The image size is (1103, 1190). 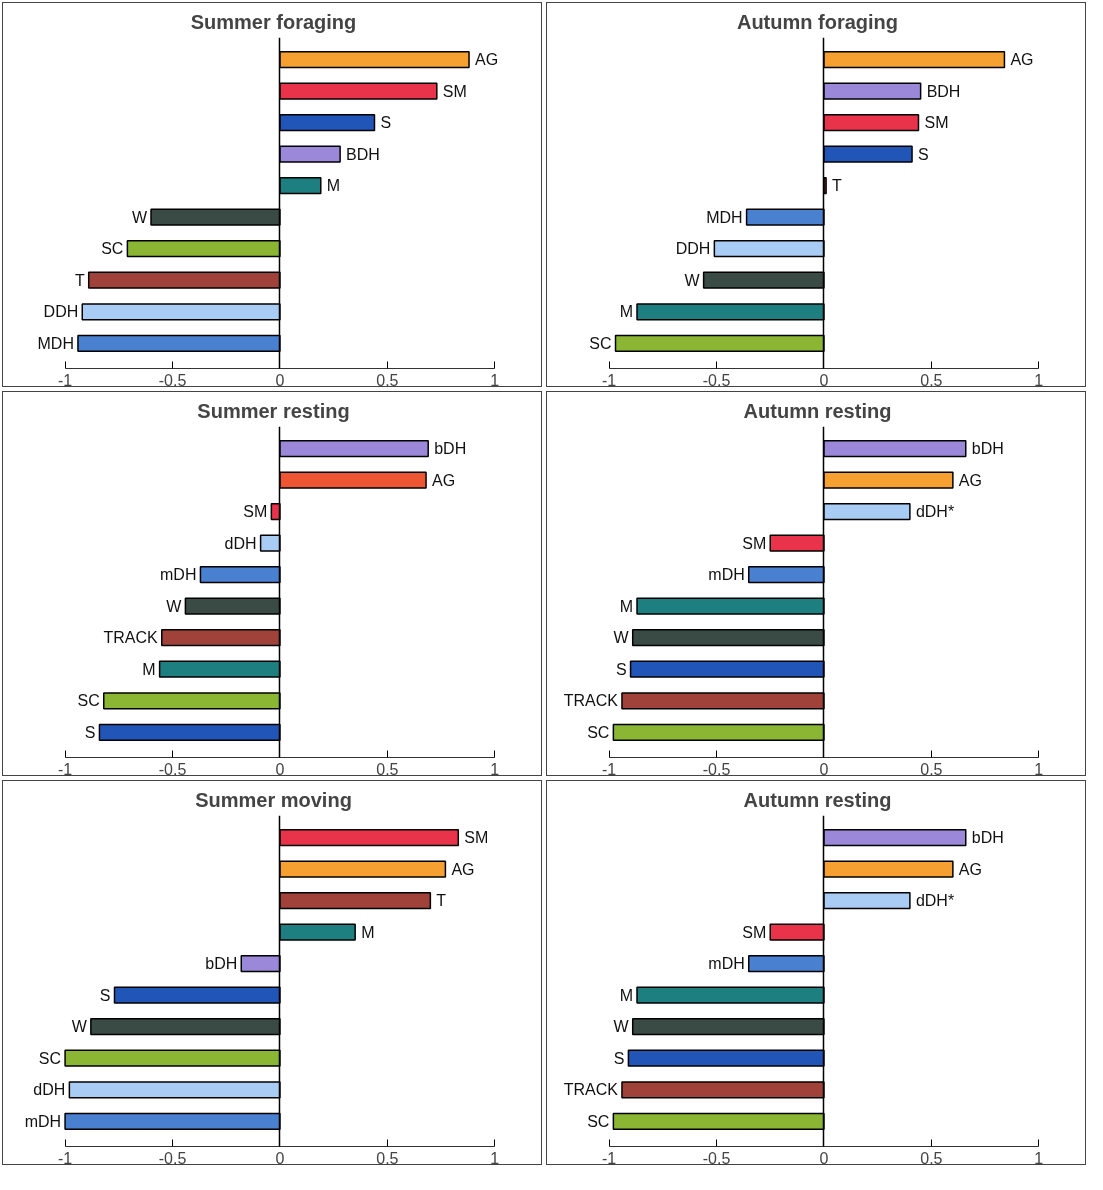 I want to click on chart-title: Summer foraging, so click(x=273, y=21).